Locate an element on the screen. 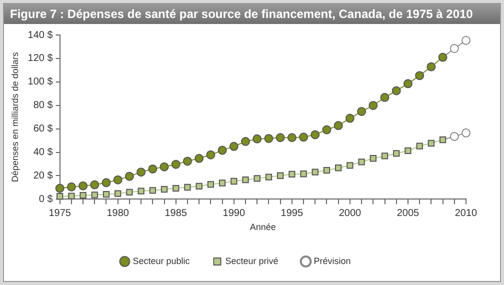  y-tick-label: 100 $ is located at coordinates (41, 82).